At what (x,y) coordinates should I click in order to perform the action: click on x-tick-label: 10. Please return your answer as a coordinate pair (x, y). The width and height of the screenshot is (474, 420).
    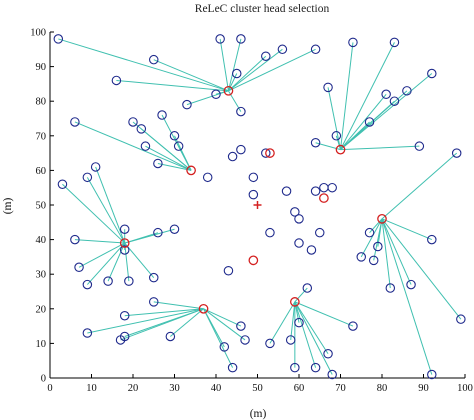
    Looking at the image, I should click on (91, 388).